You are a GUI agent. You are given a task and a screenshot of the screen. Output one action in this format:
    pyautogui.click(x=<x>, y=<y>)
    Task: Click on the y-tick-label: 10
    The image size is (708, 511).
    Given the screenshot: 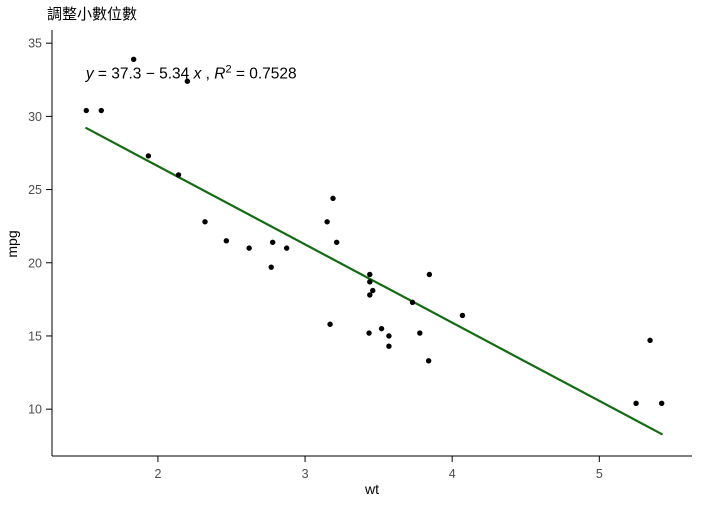 What is the action you would take?
    pyautogui.click(x=35, y=410)
    